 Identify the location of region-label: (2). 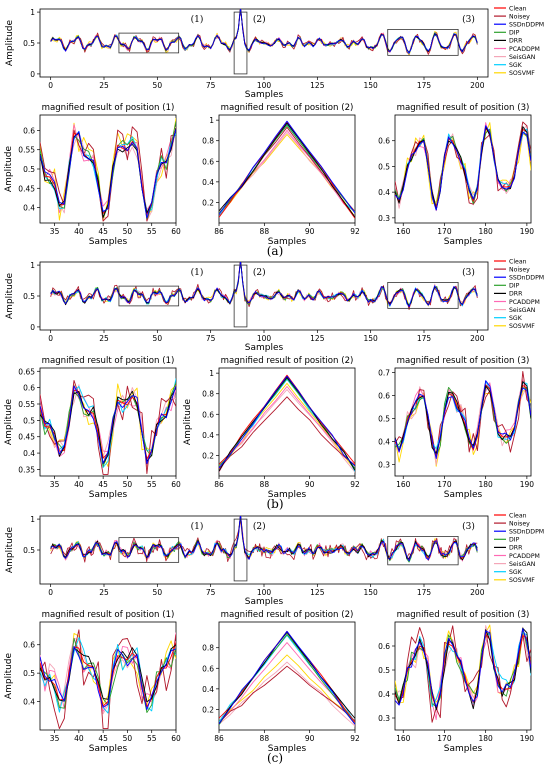
(259, 526).